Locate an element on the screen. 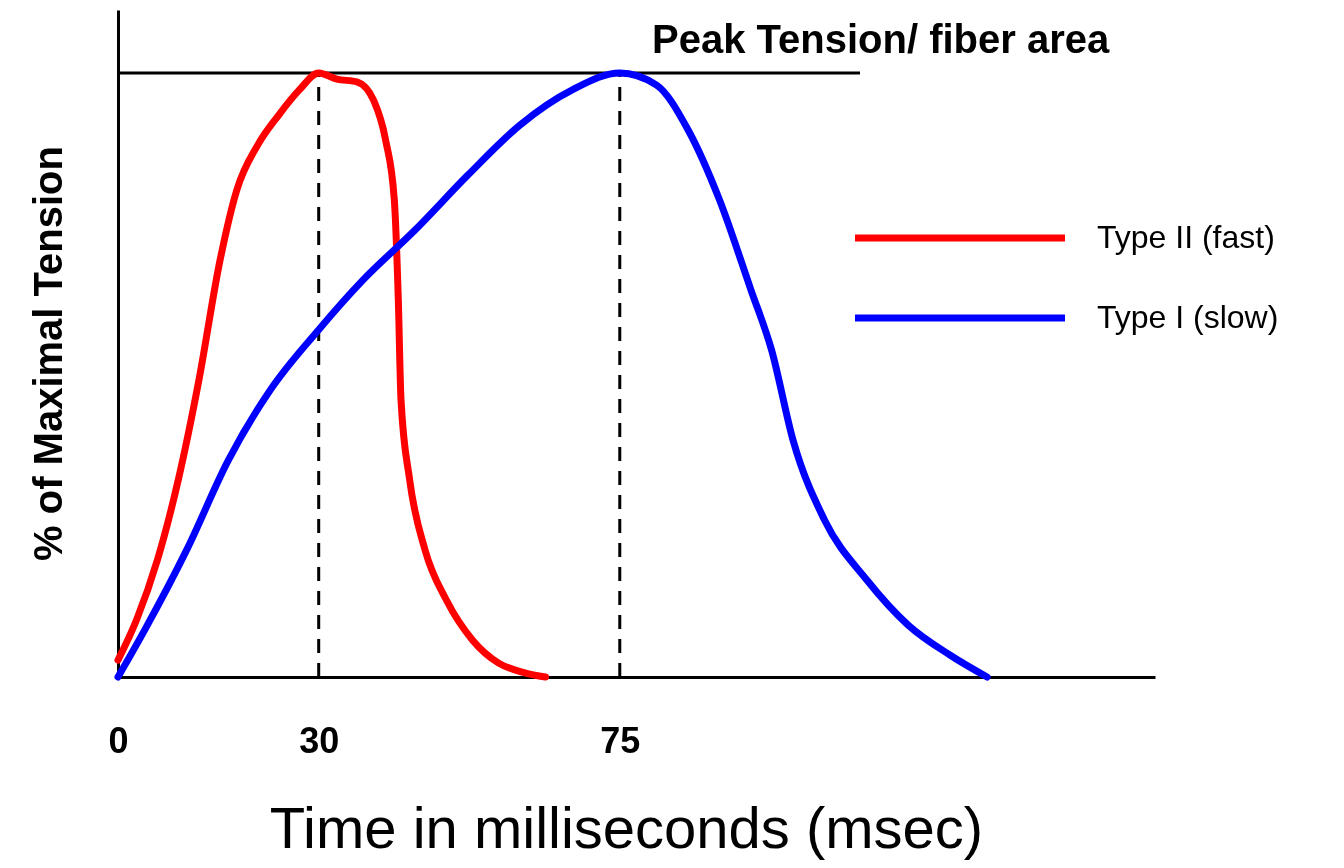 This screenshot has width=1344, height=868. ref-line-label: Peak Tension/ fiber area is located at coordinates (881, 39).